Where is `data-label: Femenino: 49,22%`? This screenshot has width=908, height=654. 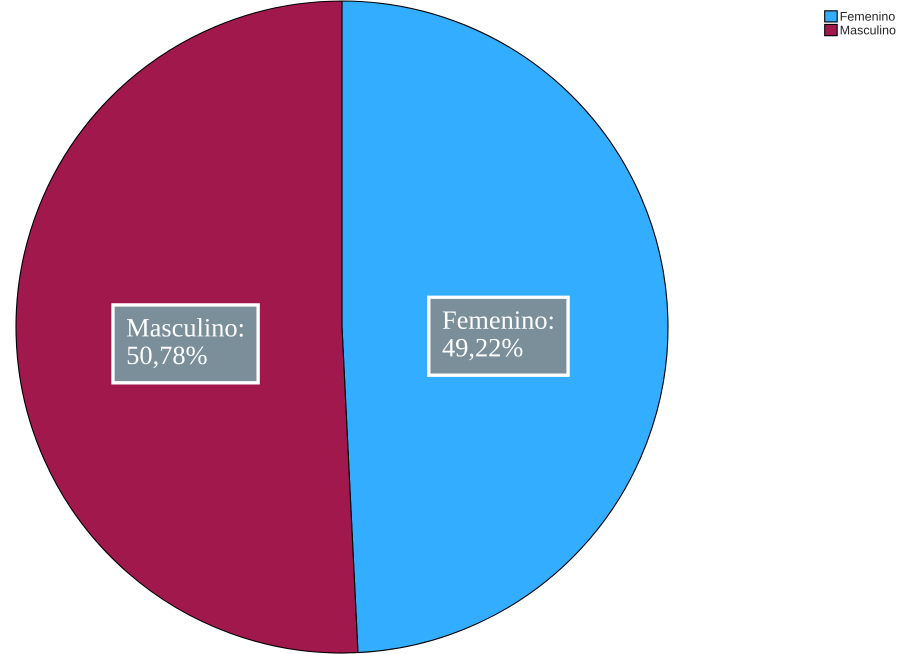 data-label: Femenino: 49,22% is located at coordinates (497, 335).